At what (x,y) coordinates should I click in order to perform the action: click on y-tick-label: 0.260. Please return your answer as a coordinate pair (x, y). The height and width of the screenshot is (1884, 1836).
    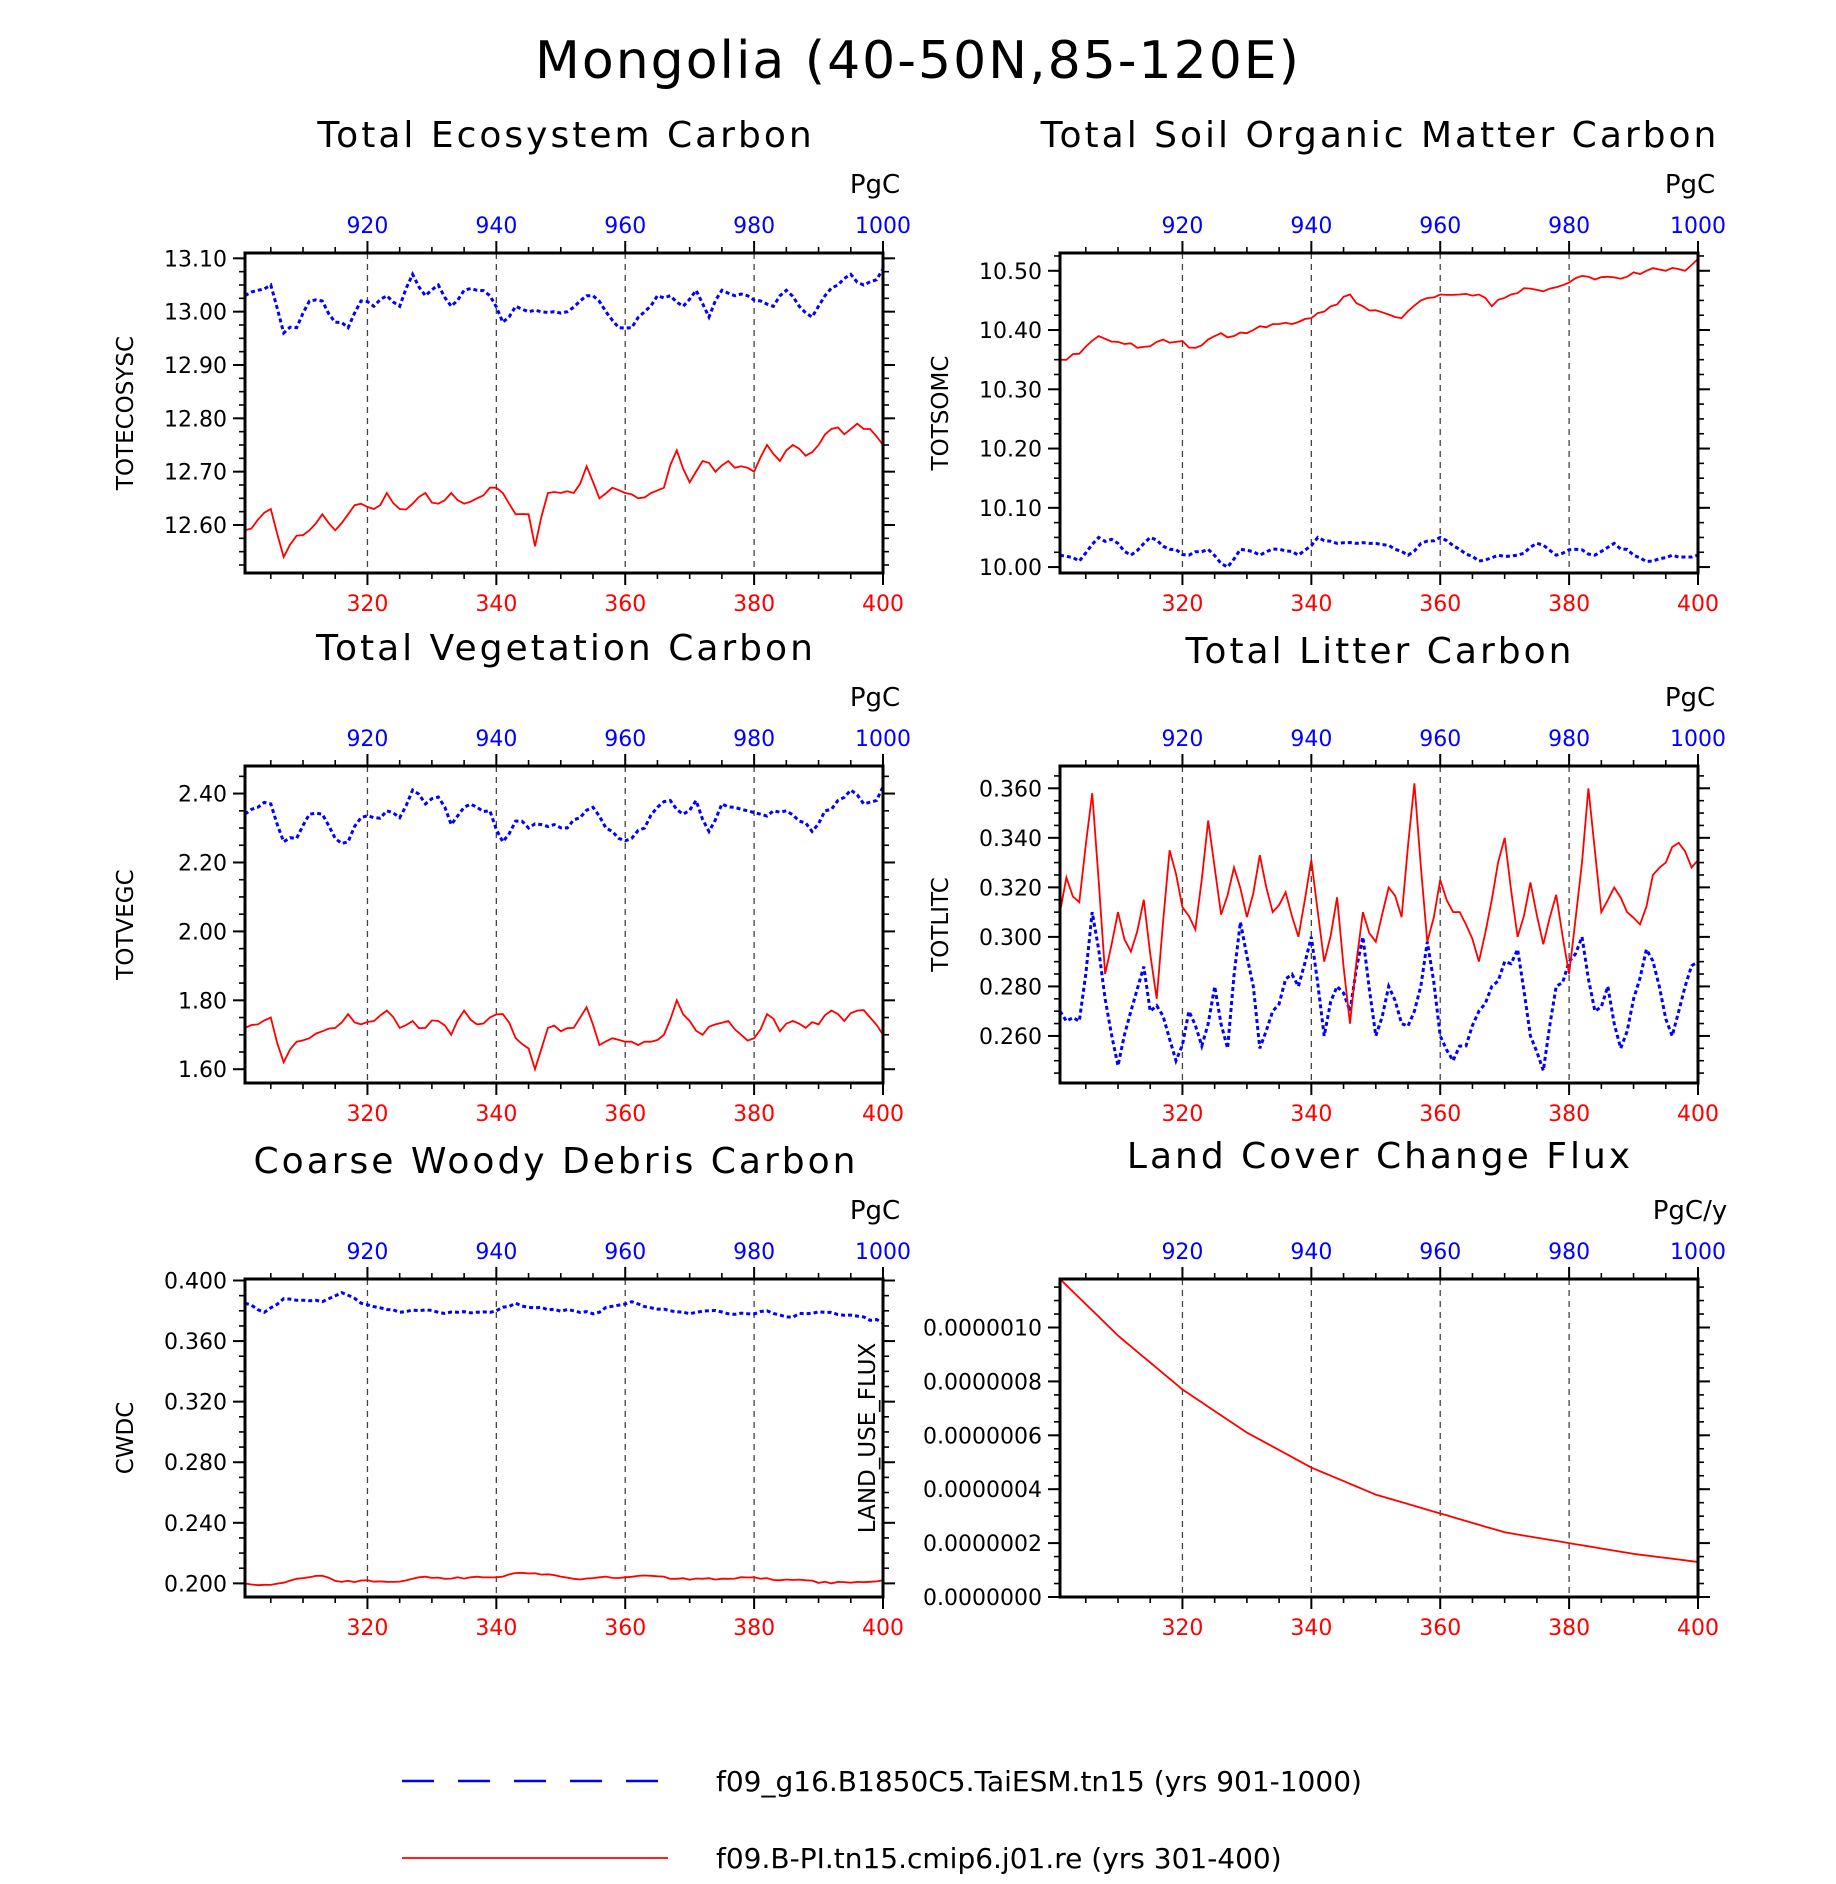
    Looking at the image, I should click on (1010, 1037).